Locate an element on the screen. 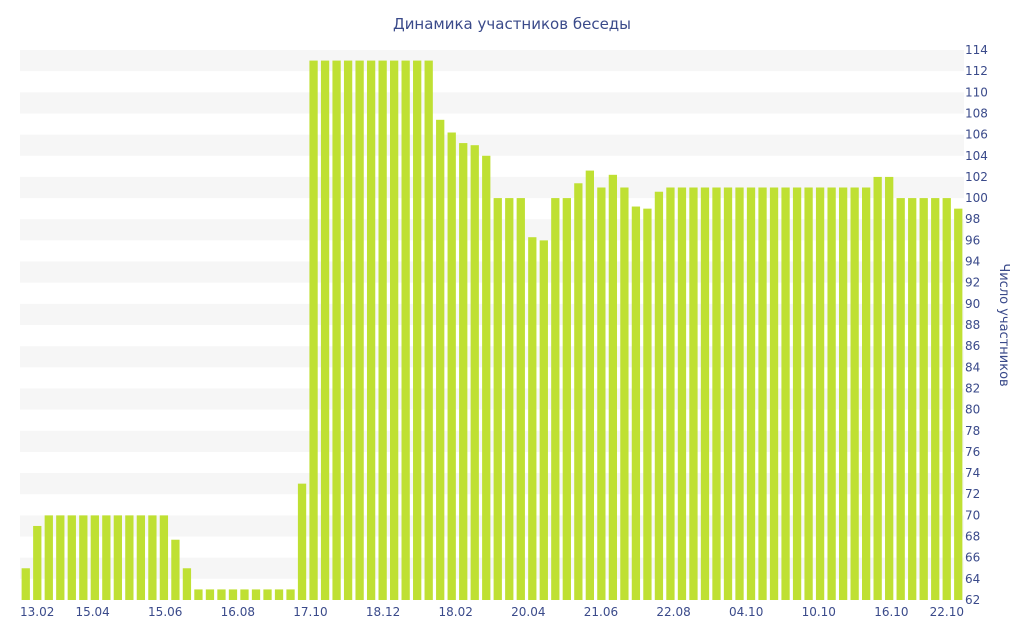  x-tick-label: 16.08 is located at coordinates (238, 612).